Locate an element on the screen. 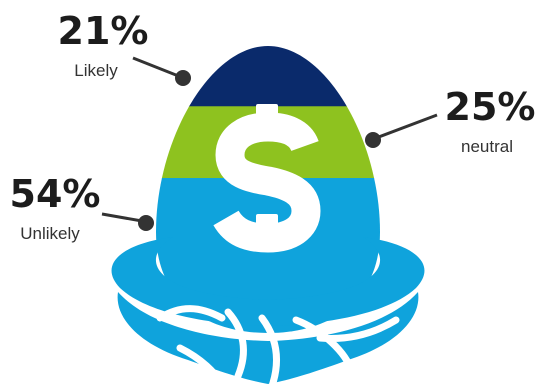  leader-line-neutral is located at coordinates (406, 126).